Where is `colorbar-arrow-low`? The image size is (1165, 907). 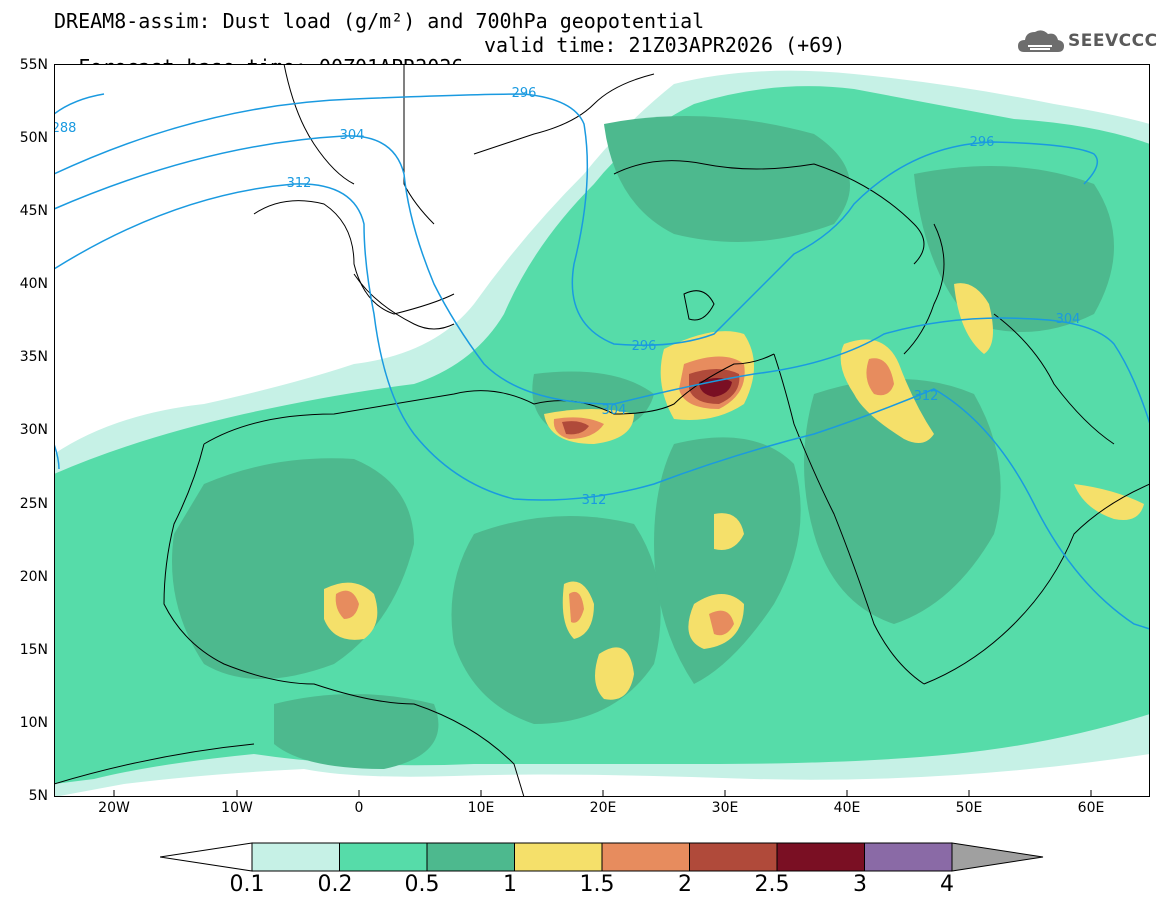 colorbar-arrow-low is located at coordinates (206, 857).